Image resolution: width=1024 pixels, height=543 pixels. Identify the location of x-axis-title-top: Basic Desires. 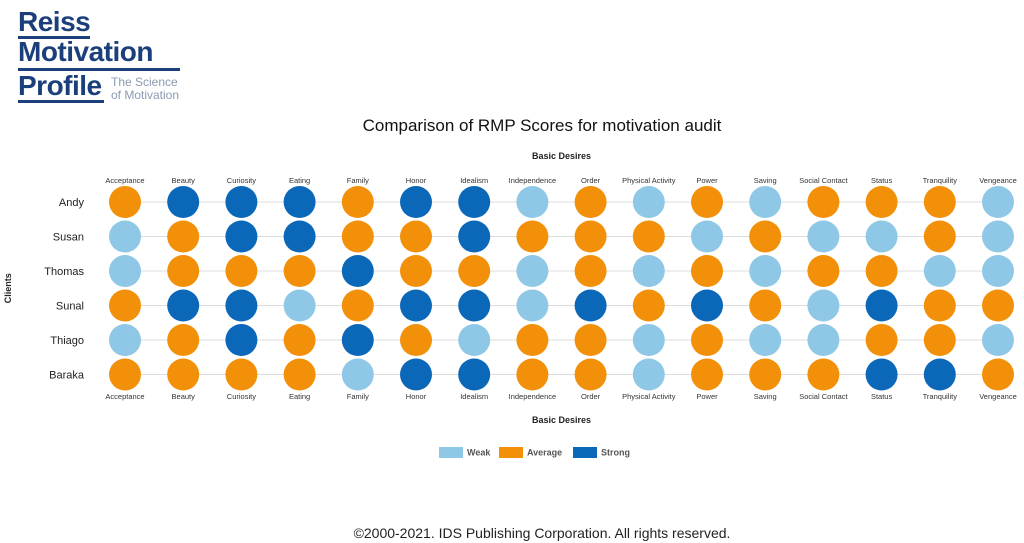
(561, 156).